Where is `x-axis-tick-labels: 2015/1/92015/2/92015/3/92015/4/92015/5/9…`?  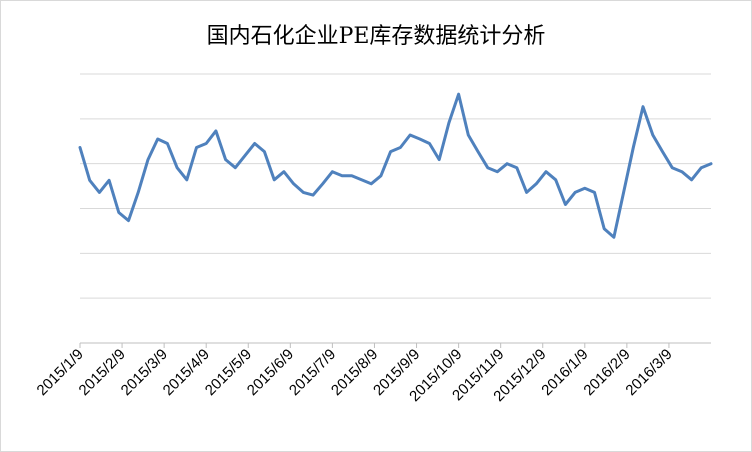 x-axis-tick-labels: 2015/1/92015/2/92015/3/92015/4/92015/5/9… is located at coordinates (355, 374).